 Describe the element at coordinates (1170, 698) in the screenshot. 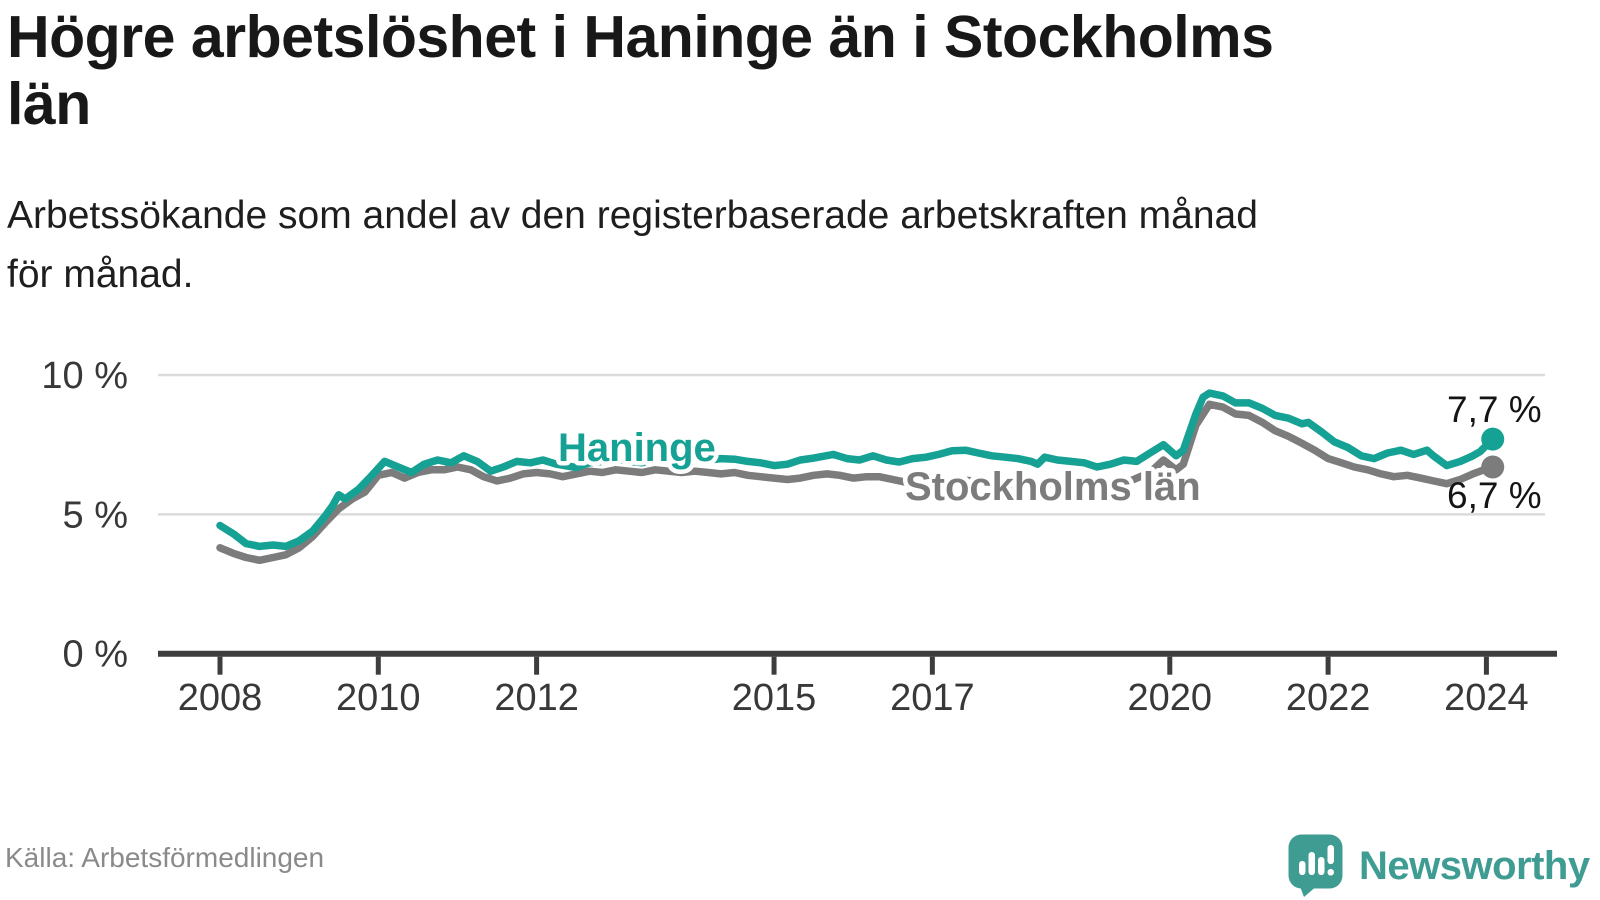

I see `x-tick-label-2020: 2020` at that location.